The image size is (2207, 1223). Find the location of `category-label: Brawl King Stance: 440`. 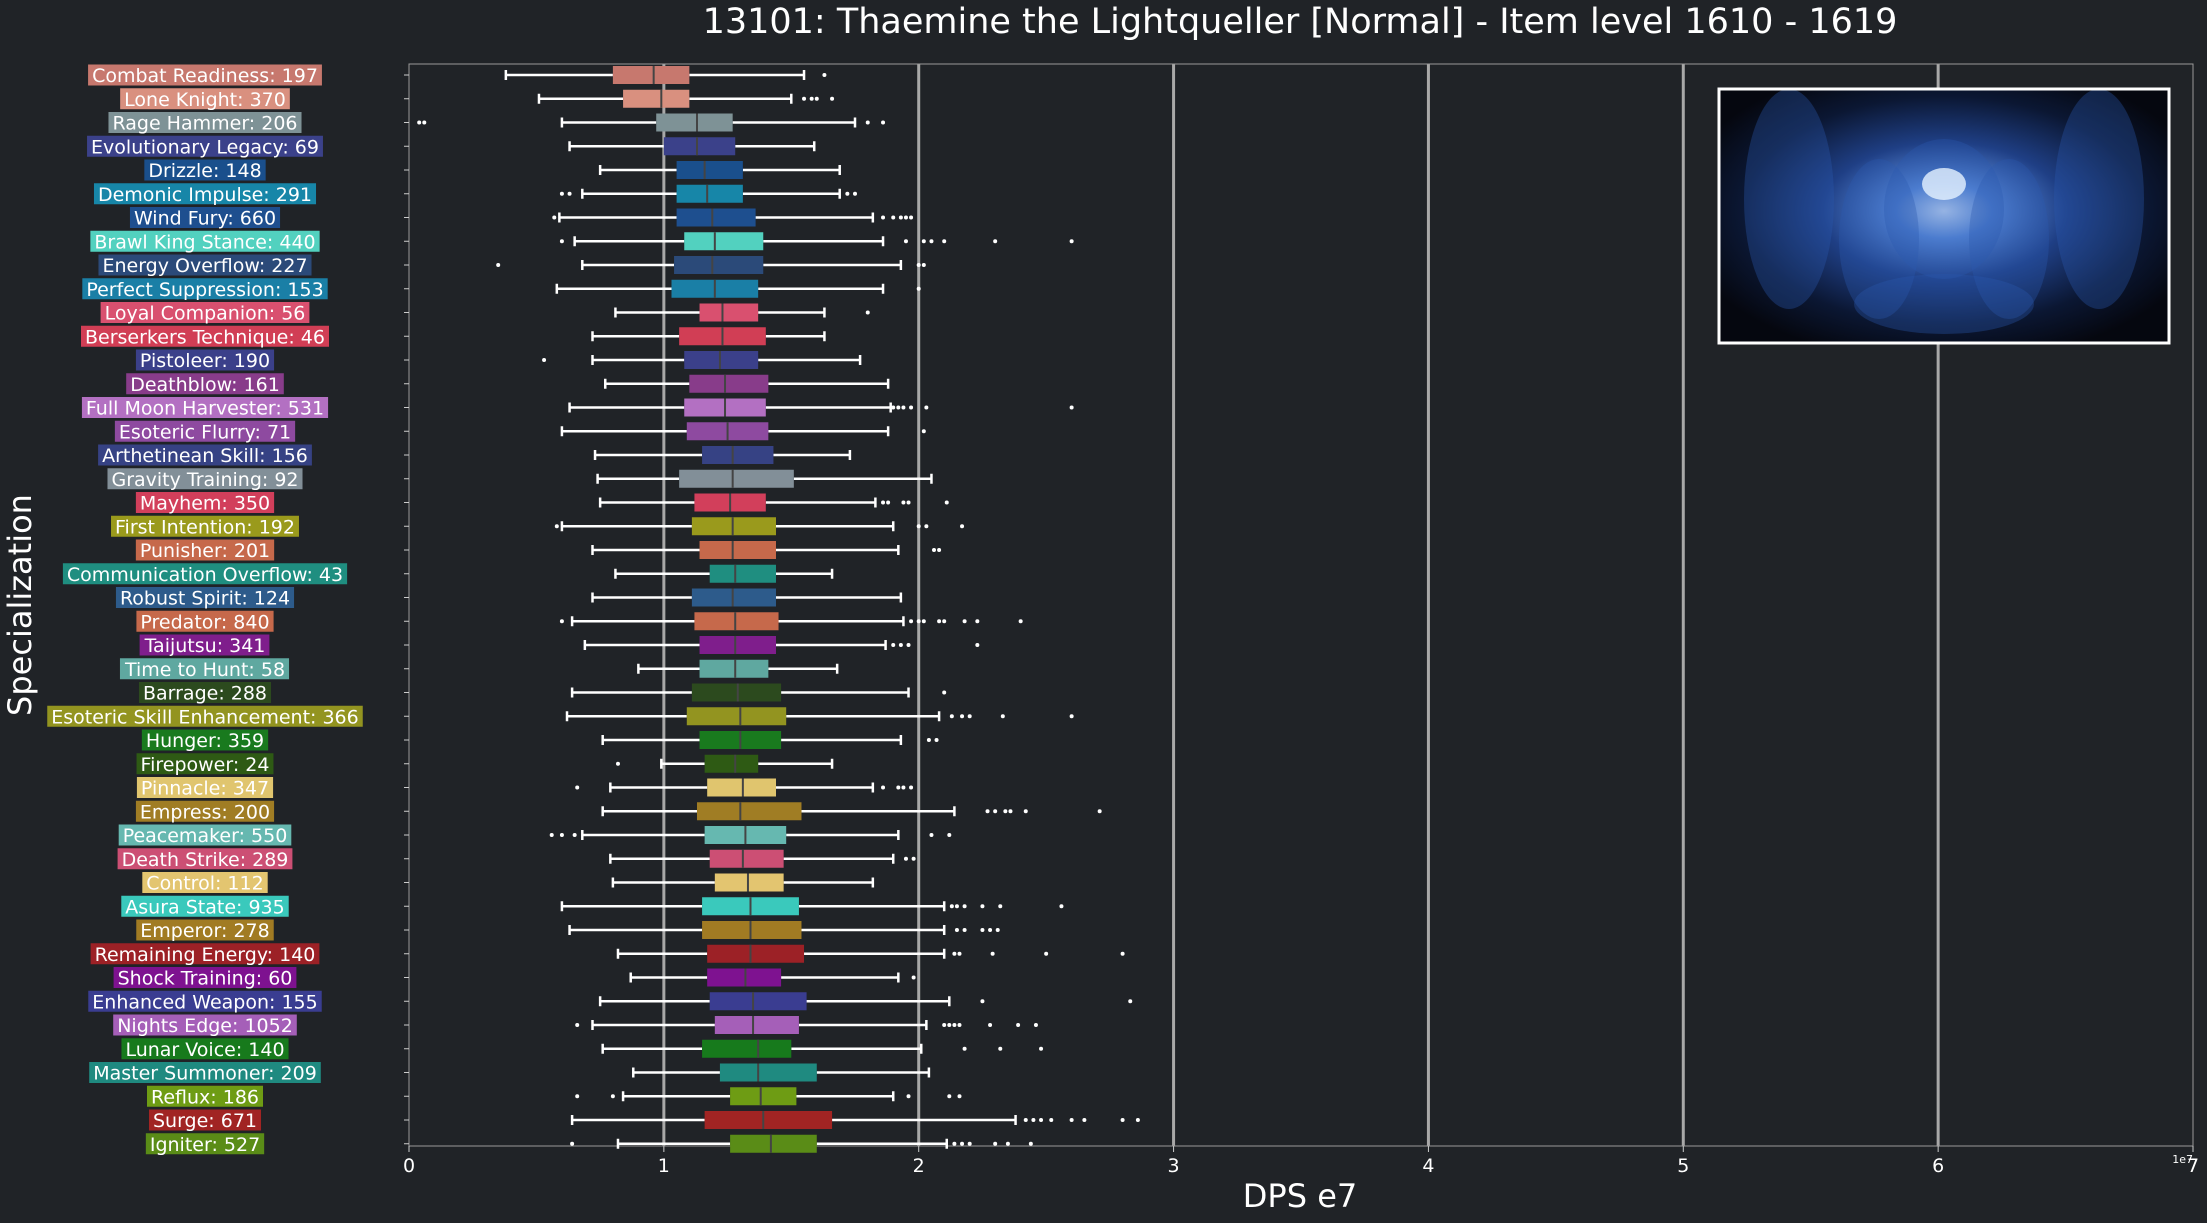

category-label: Brawl King Stance: 440 is located at coordinates (204, 242).